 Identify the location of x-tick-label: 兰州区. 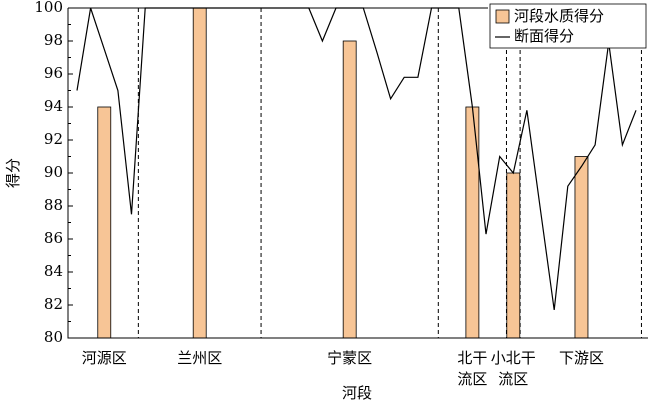
(199, 358).